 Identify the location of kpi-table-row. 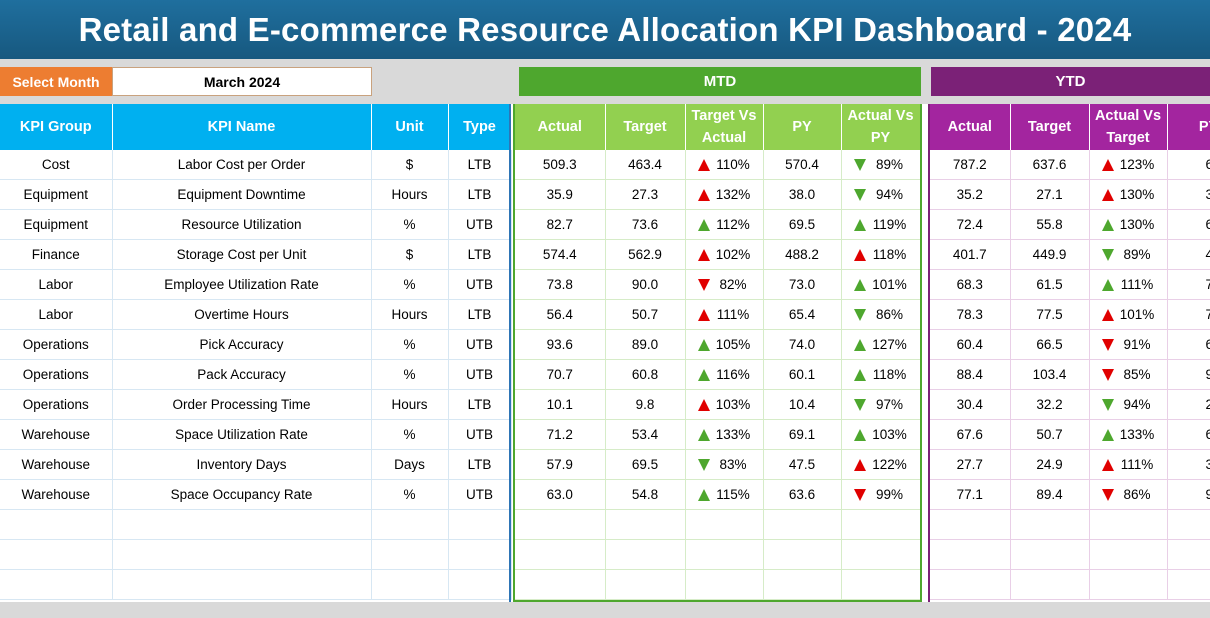
(256, 584).